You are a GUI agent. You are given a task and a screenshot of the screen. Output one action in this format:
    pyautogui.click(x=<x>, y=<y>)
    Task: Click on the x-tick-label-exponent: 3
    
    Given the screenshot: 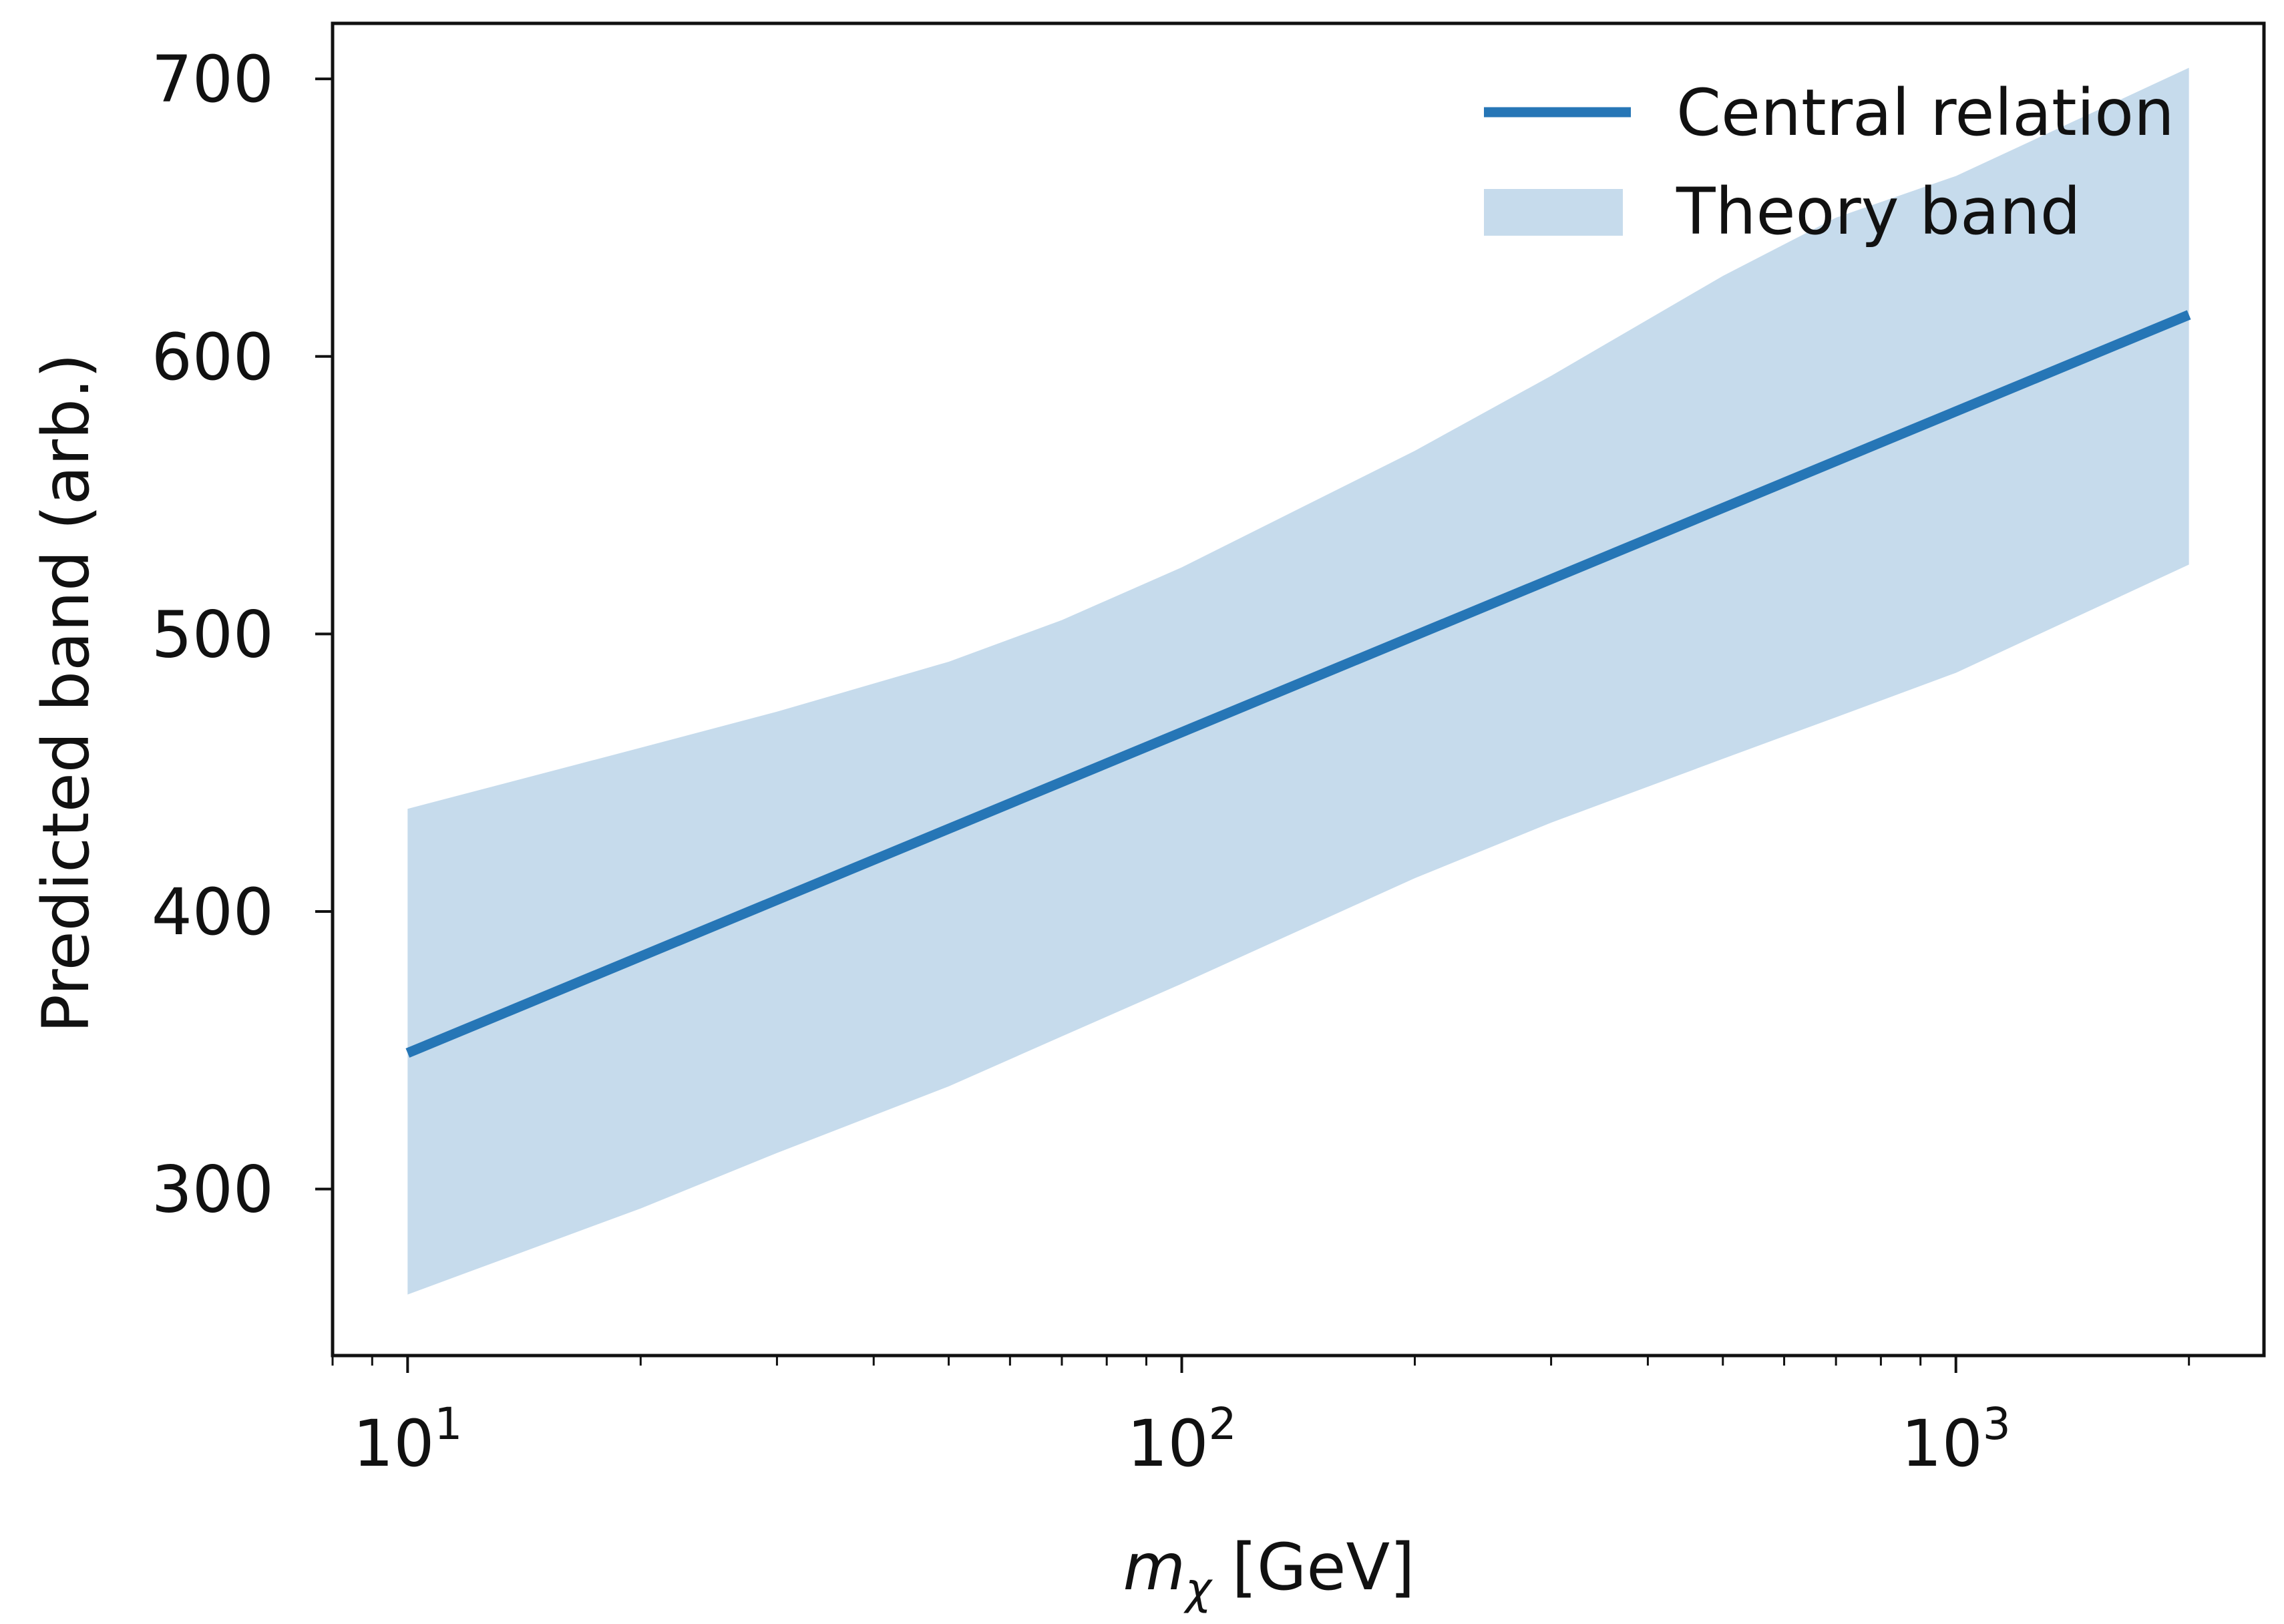 What is the action you would take?
    pyautogui.click(x=1997, y=1424)
    